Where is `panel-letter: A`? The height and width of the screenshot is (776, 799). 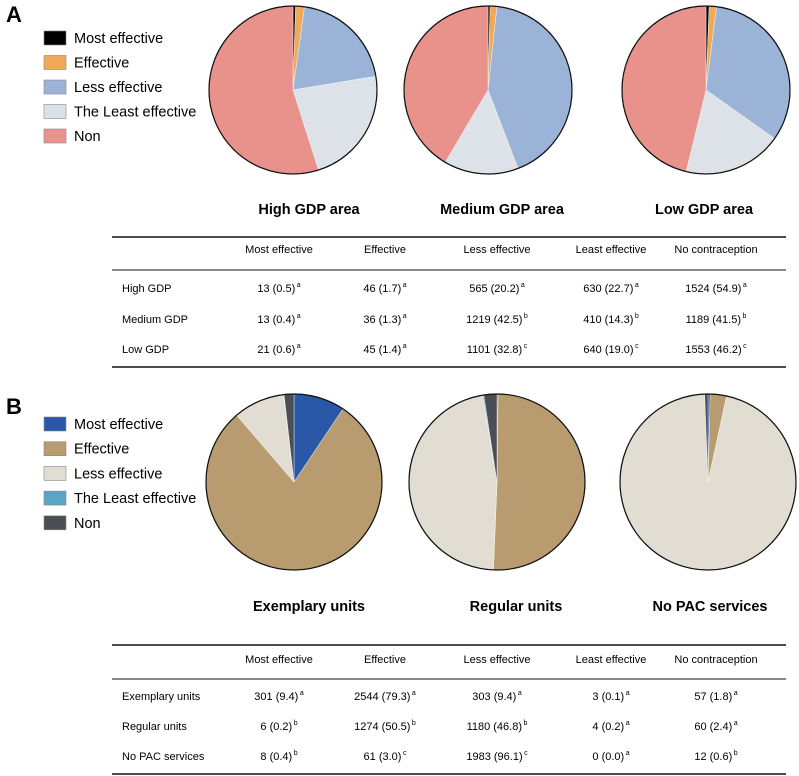 panel-letter: A is located at coordinates (14, 14).